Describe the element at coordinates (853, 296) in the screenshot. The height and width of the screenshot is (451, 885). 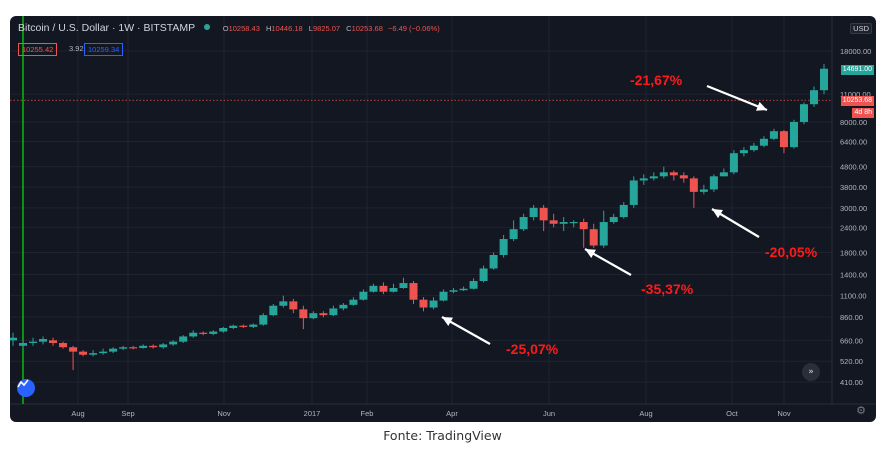
I see `y-axis-tick-label: 1100.00` at that location.